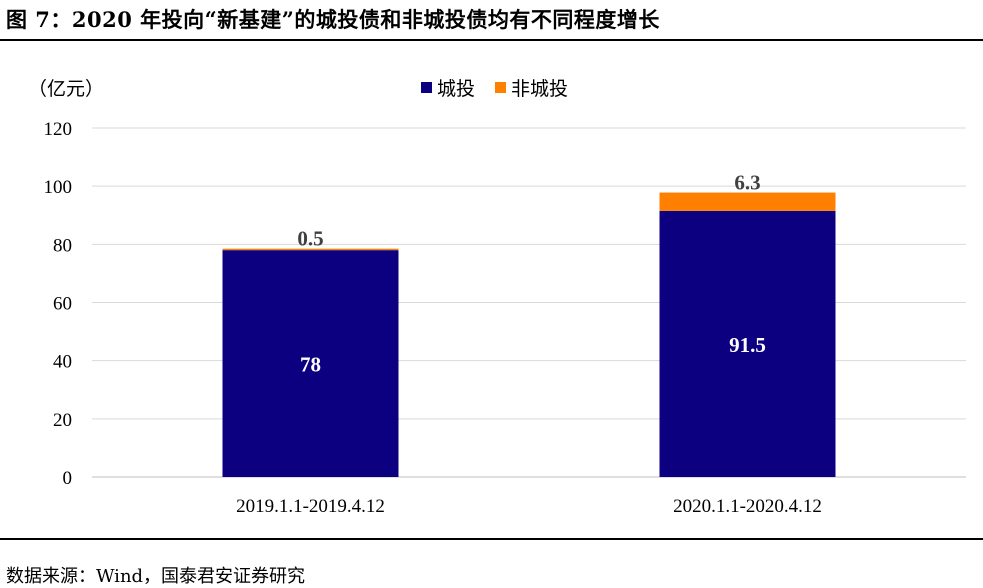  What do you see at coordinates (747, 506) in the screenshot?
I see `x-category-label: 2020.1.1-2020.4.12` at bounding box center [747, 506].